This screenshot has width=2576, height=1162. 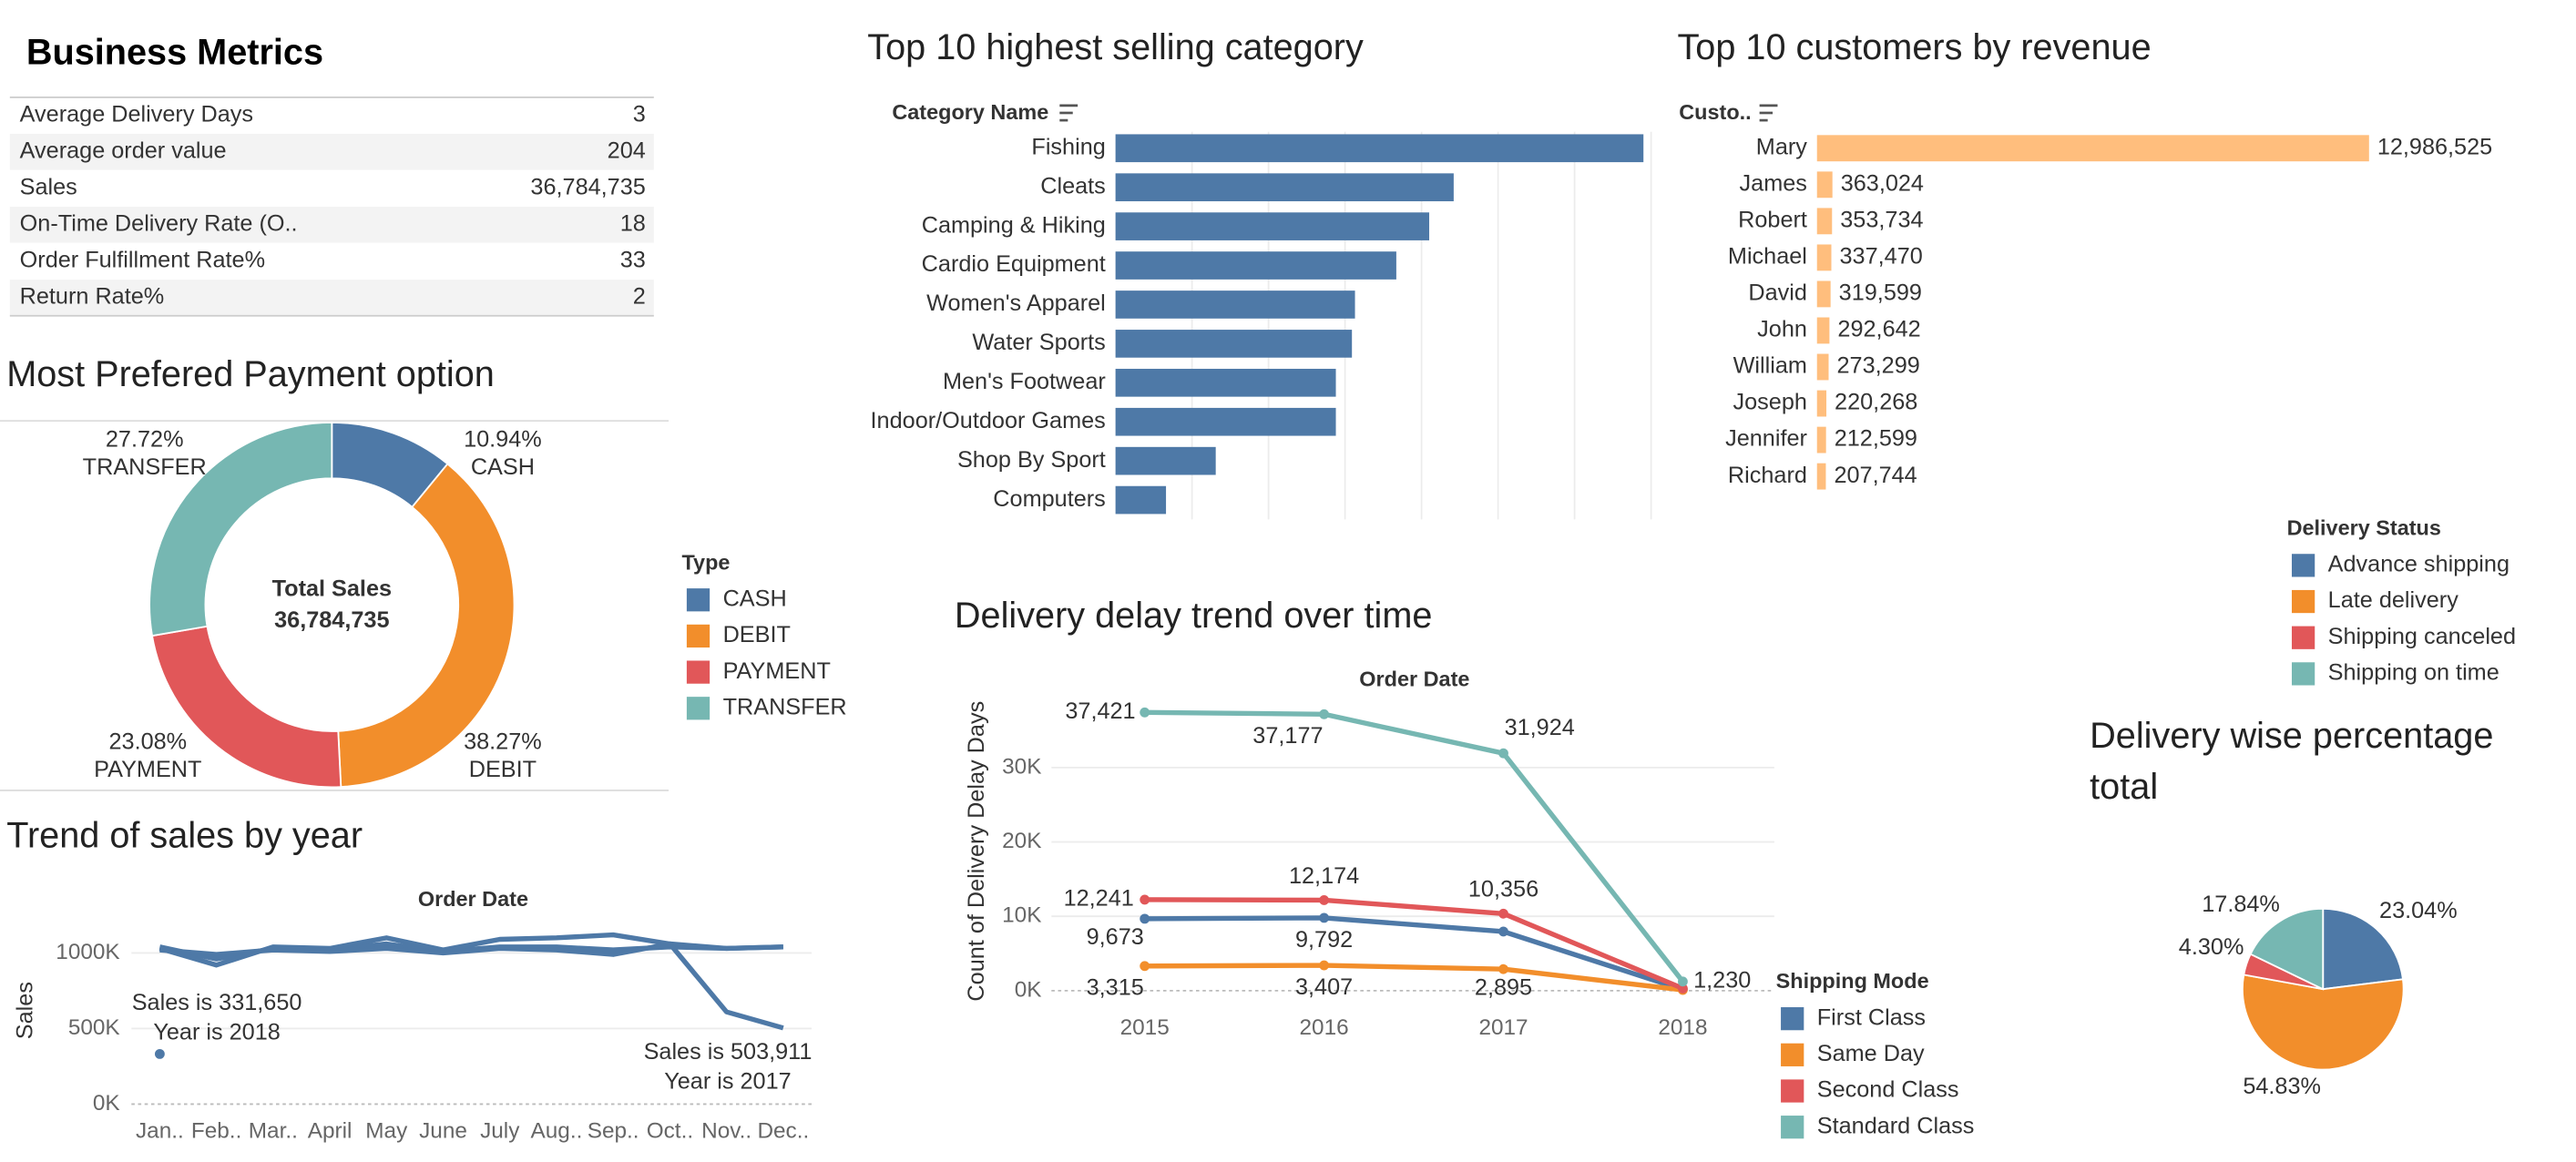 What do you see at coordinates (503, 439) in the screenshot?
I see `slice-label: 10.94%` at bounding box center [503, 439].